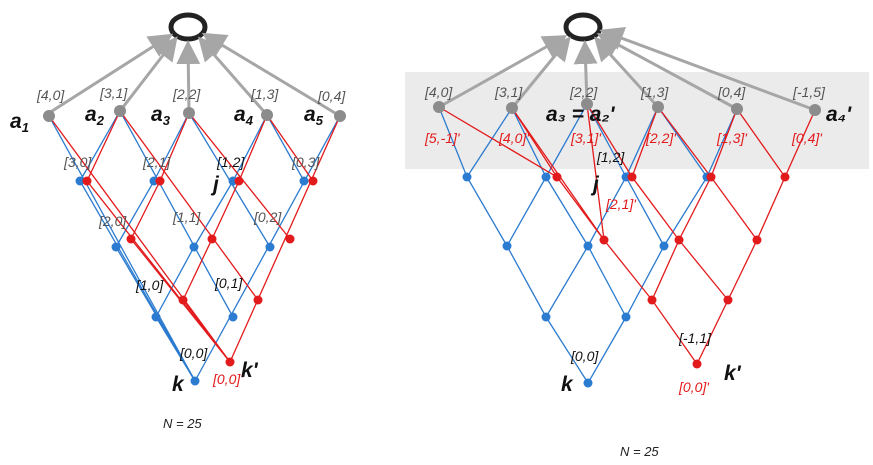 Image resolution: width=873 pixels, height=465 pixels. I want to click on right-arrows, so click(627, 69).